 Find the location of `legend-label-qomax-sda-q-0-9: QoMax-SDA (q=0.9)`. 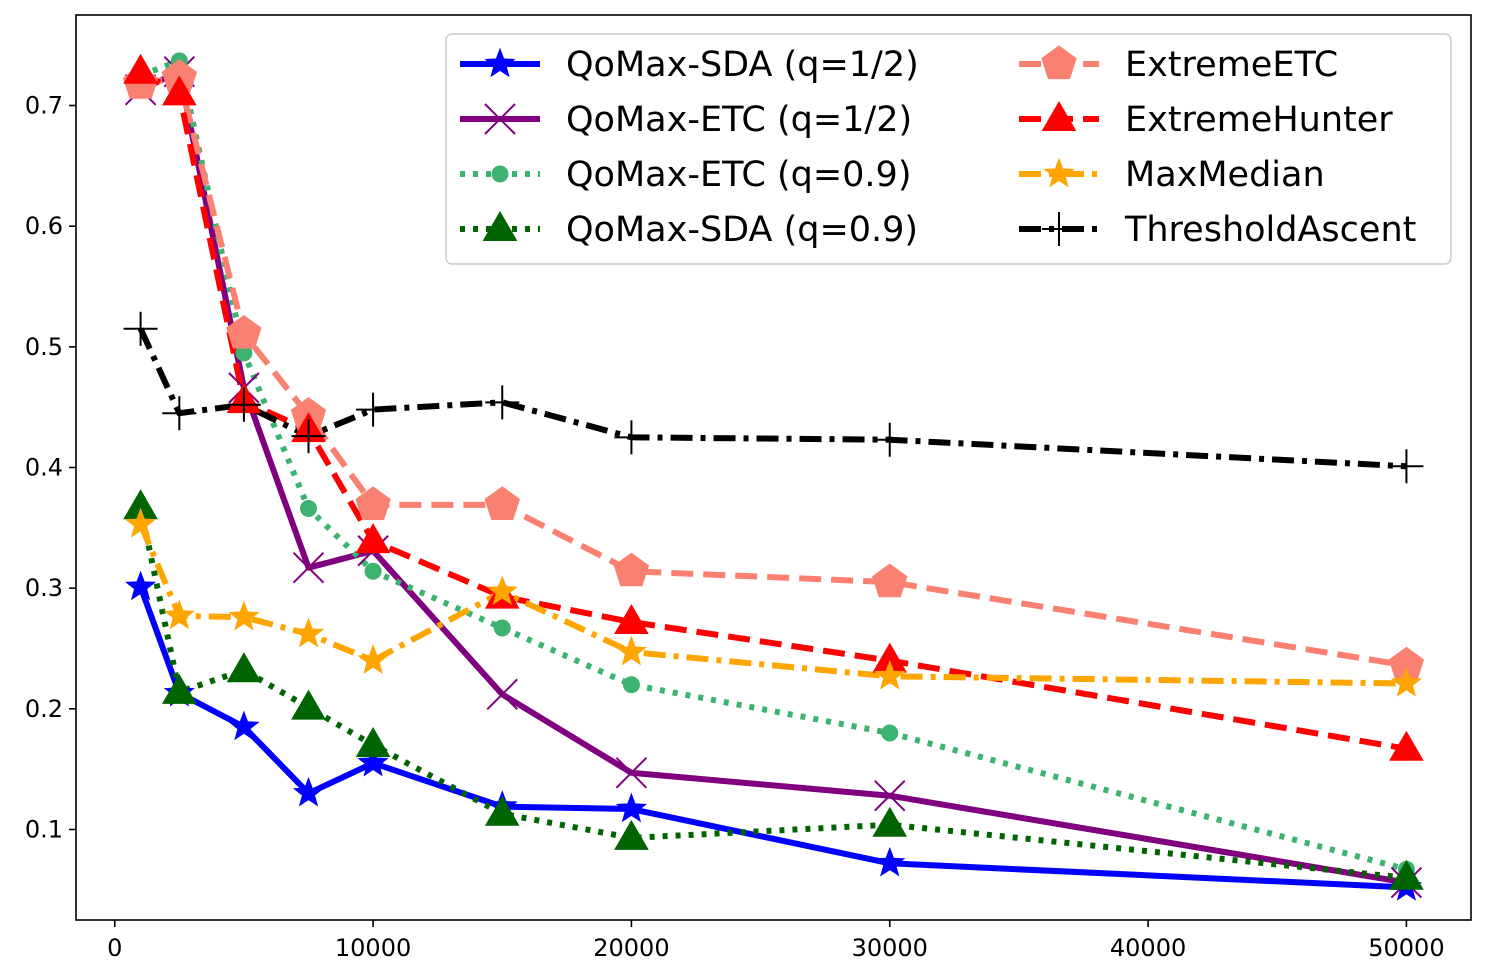

legend-label-qomax-sda-q-0-9: QoMax-SDA (q=0.9) is located at coordinates (742, 230).